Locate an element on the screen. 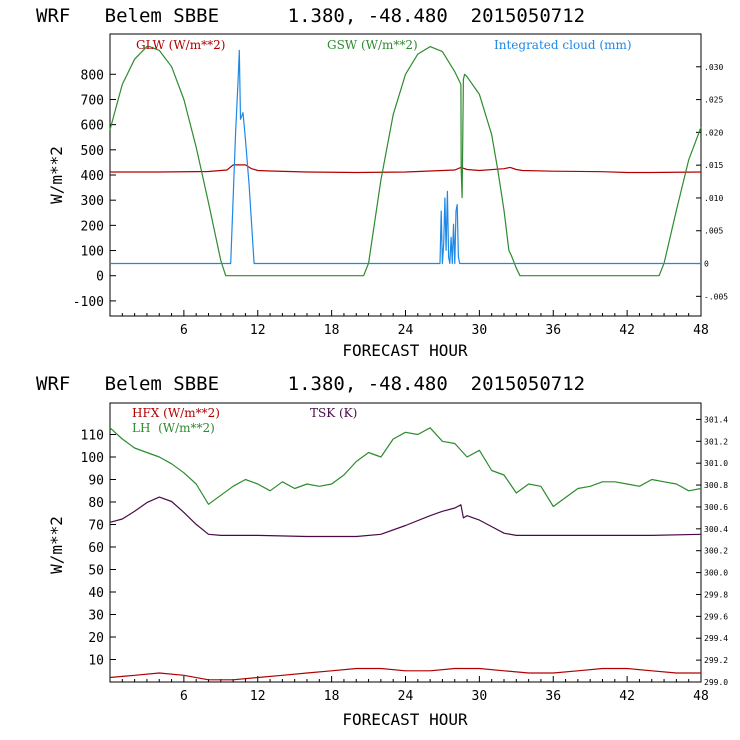 The width and height of the screenshot is (740, 740). right-y-tick-label: 299.4 is located at coordinates (716, 638).